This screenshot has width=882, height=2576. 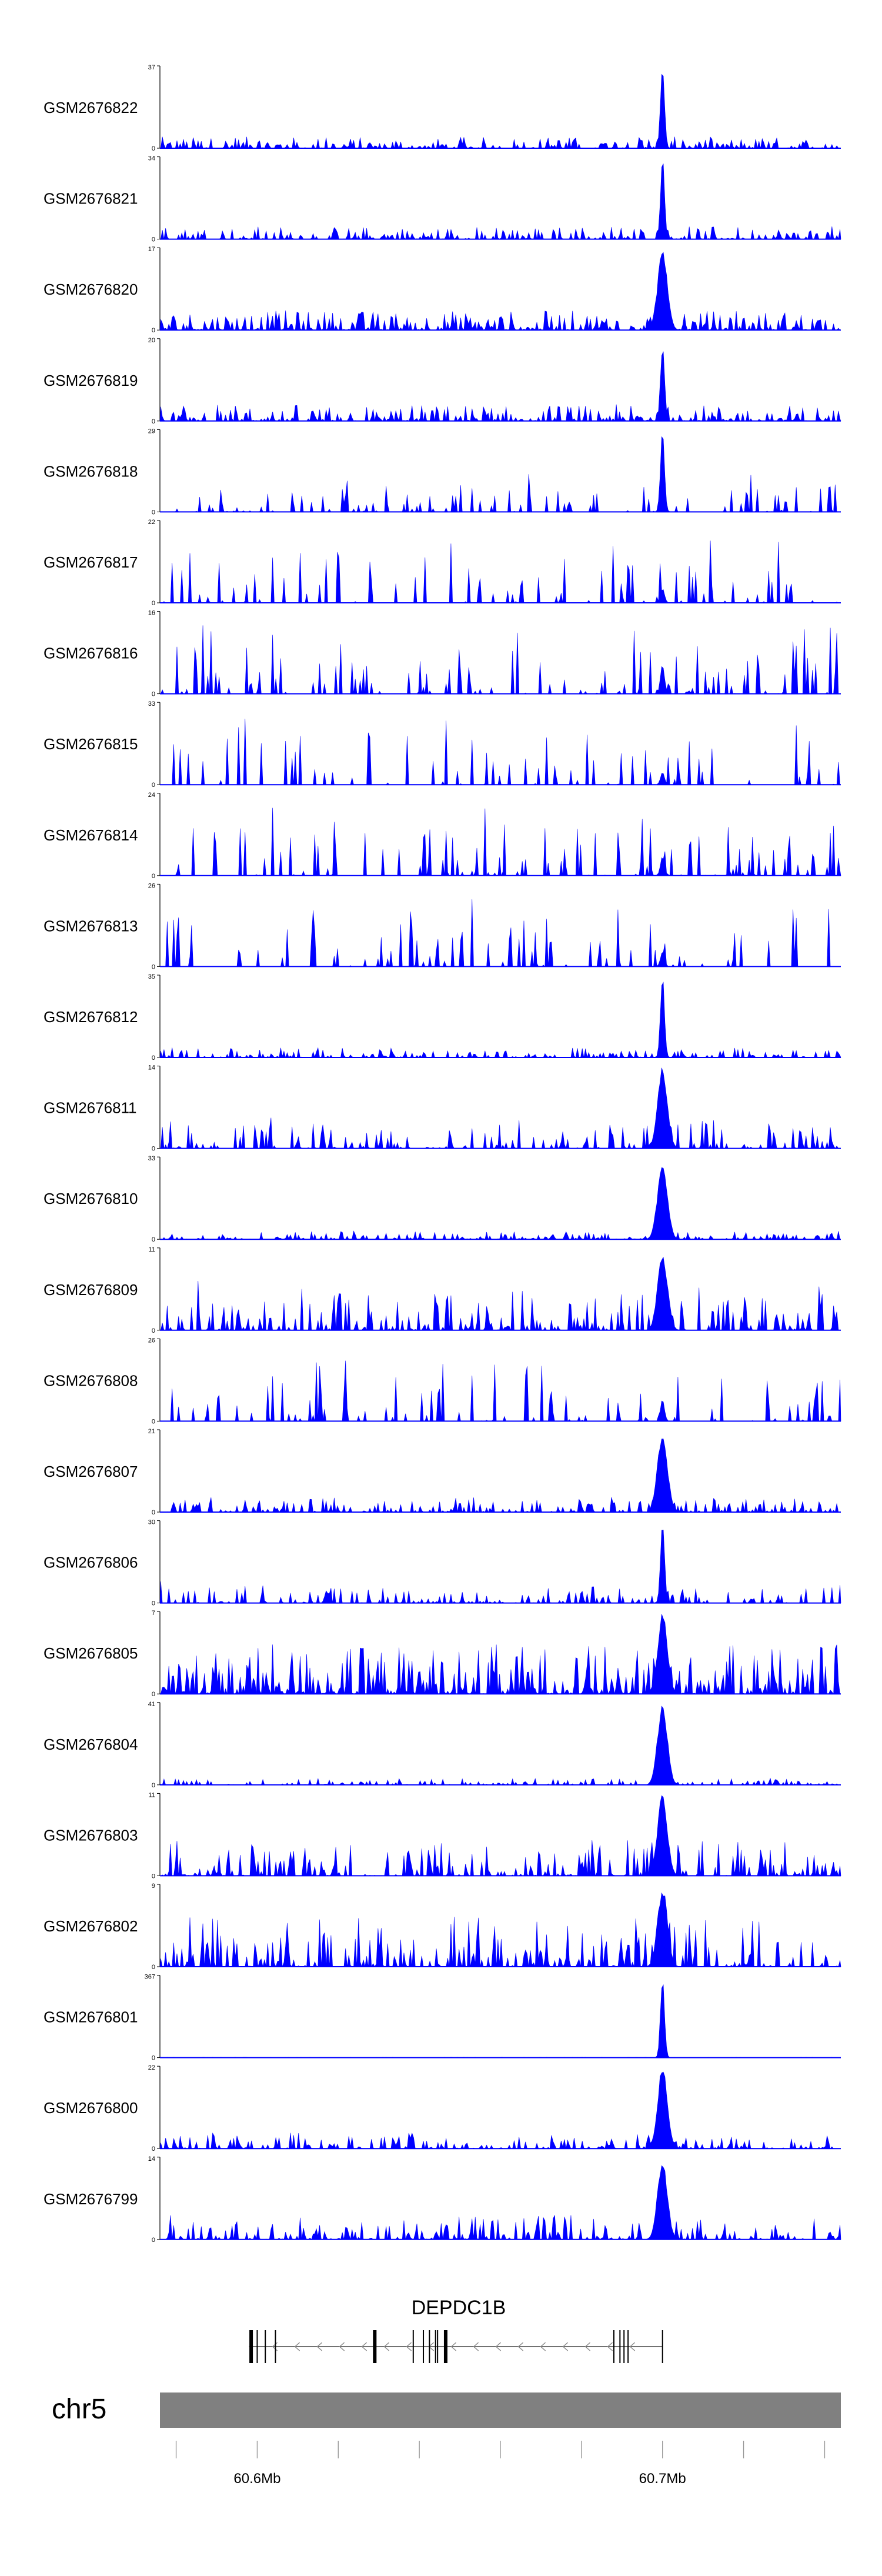 What do you see at coordinates (151, 158) in the screenshot?
I see `y-max-label: 34` at bounding box center [151, 158].